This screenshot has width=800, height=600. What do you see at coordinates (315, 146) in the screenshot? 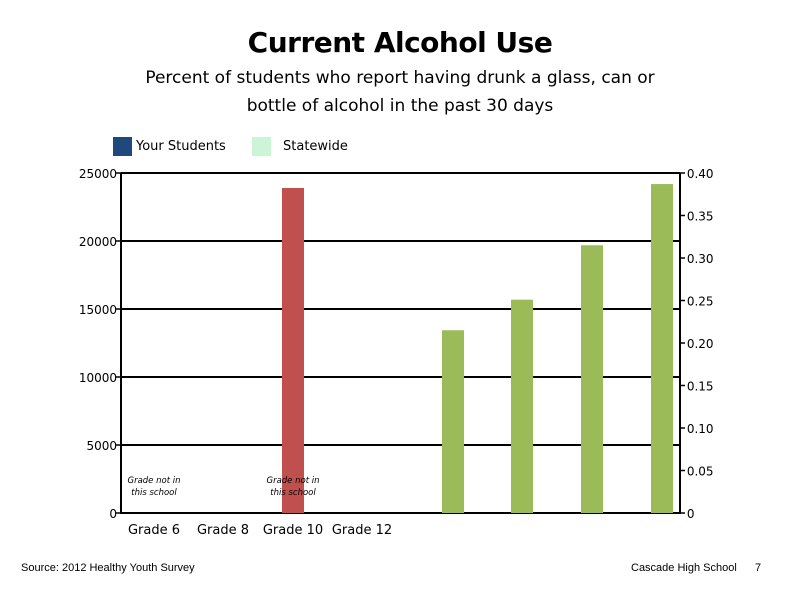
I see `legend-label-statewide: Statewide` at bounding box center [315, 146].